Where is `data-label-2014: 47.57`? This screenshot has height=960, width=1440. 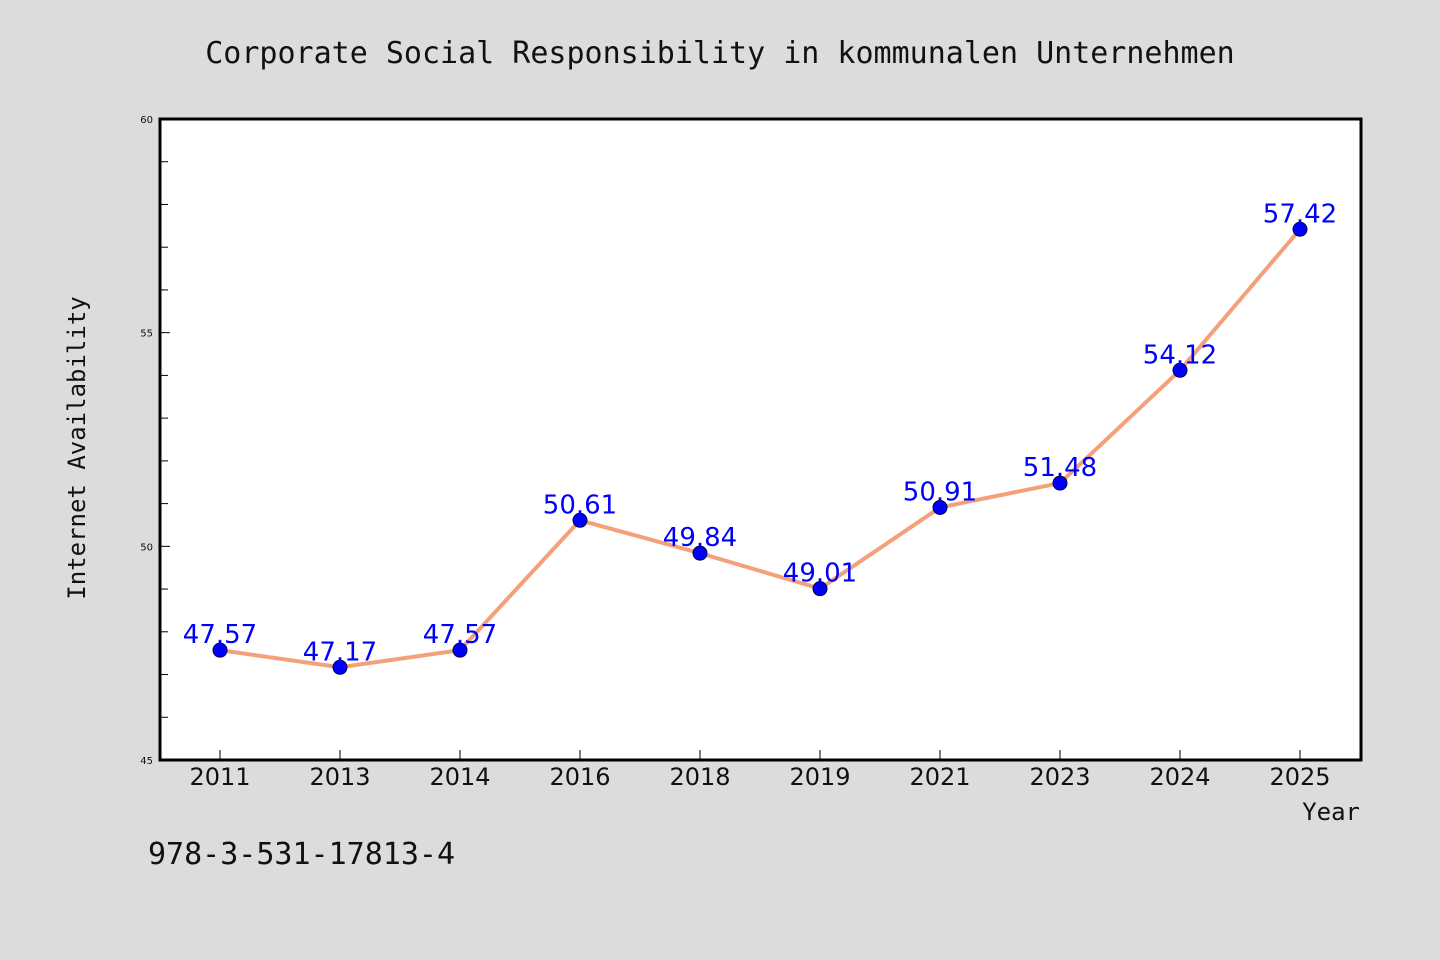 data-label-2014: 47.57 is located at coordinates (460, 635).